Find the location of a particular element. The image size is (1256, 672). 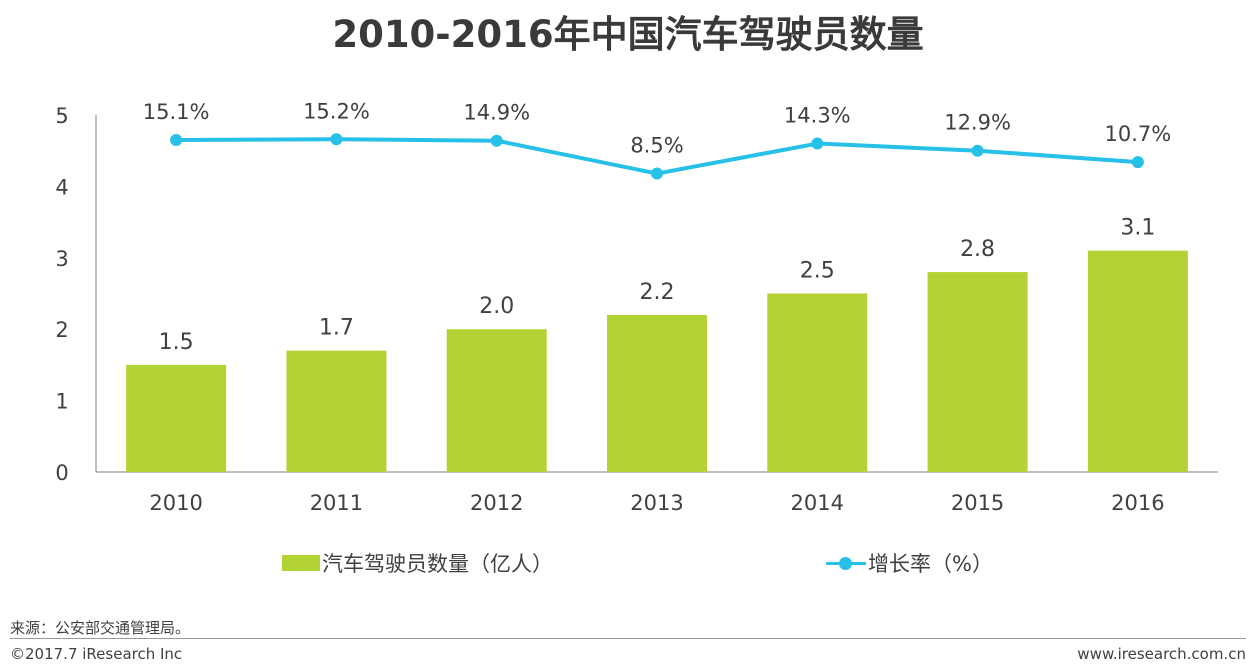

line-value-label: 8.5% is located at coordinates (656, 146).